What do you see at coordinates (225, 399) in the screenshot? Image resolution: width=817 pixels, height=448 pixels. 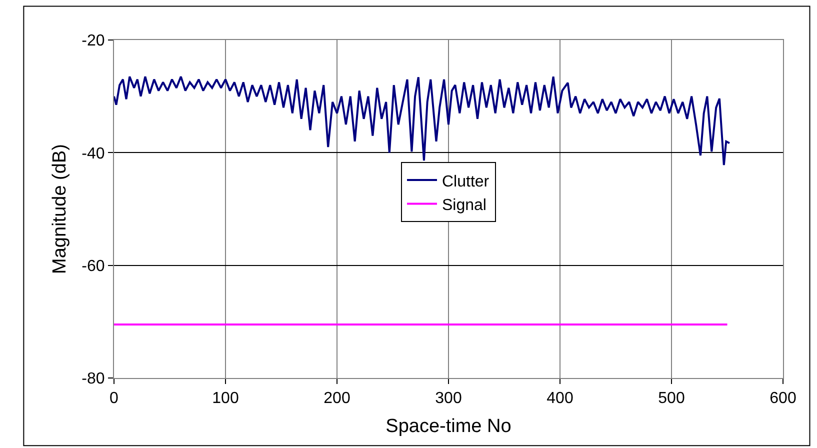 I see `x-tick-label: 100` at bounding box center [225, 399].